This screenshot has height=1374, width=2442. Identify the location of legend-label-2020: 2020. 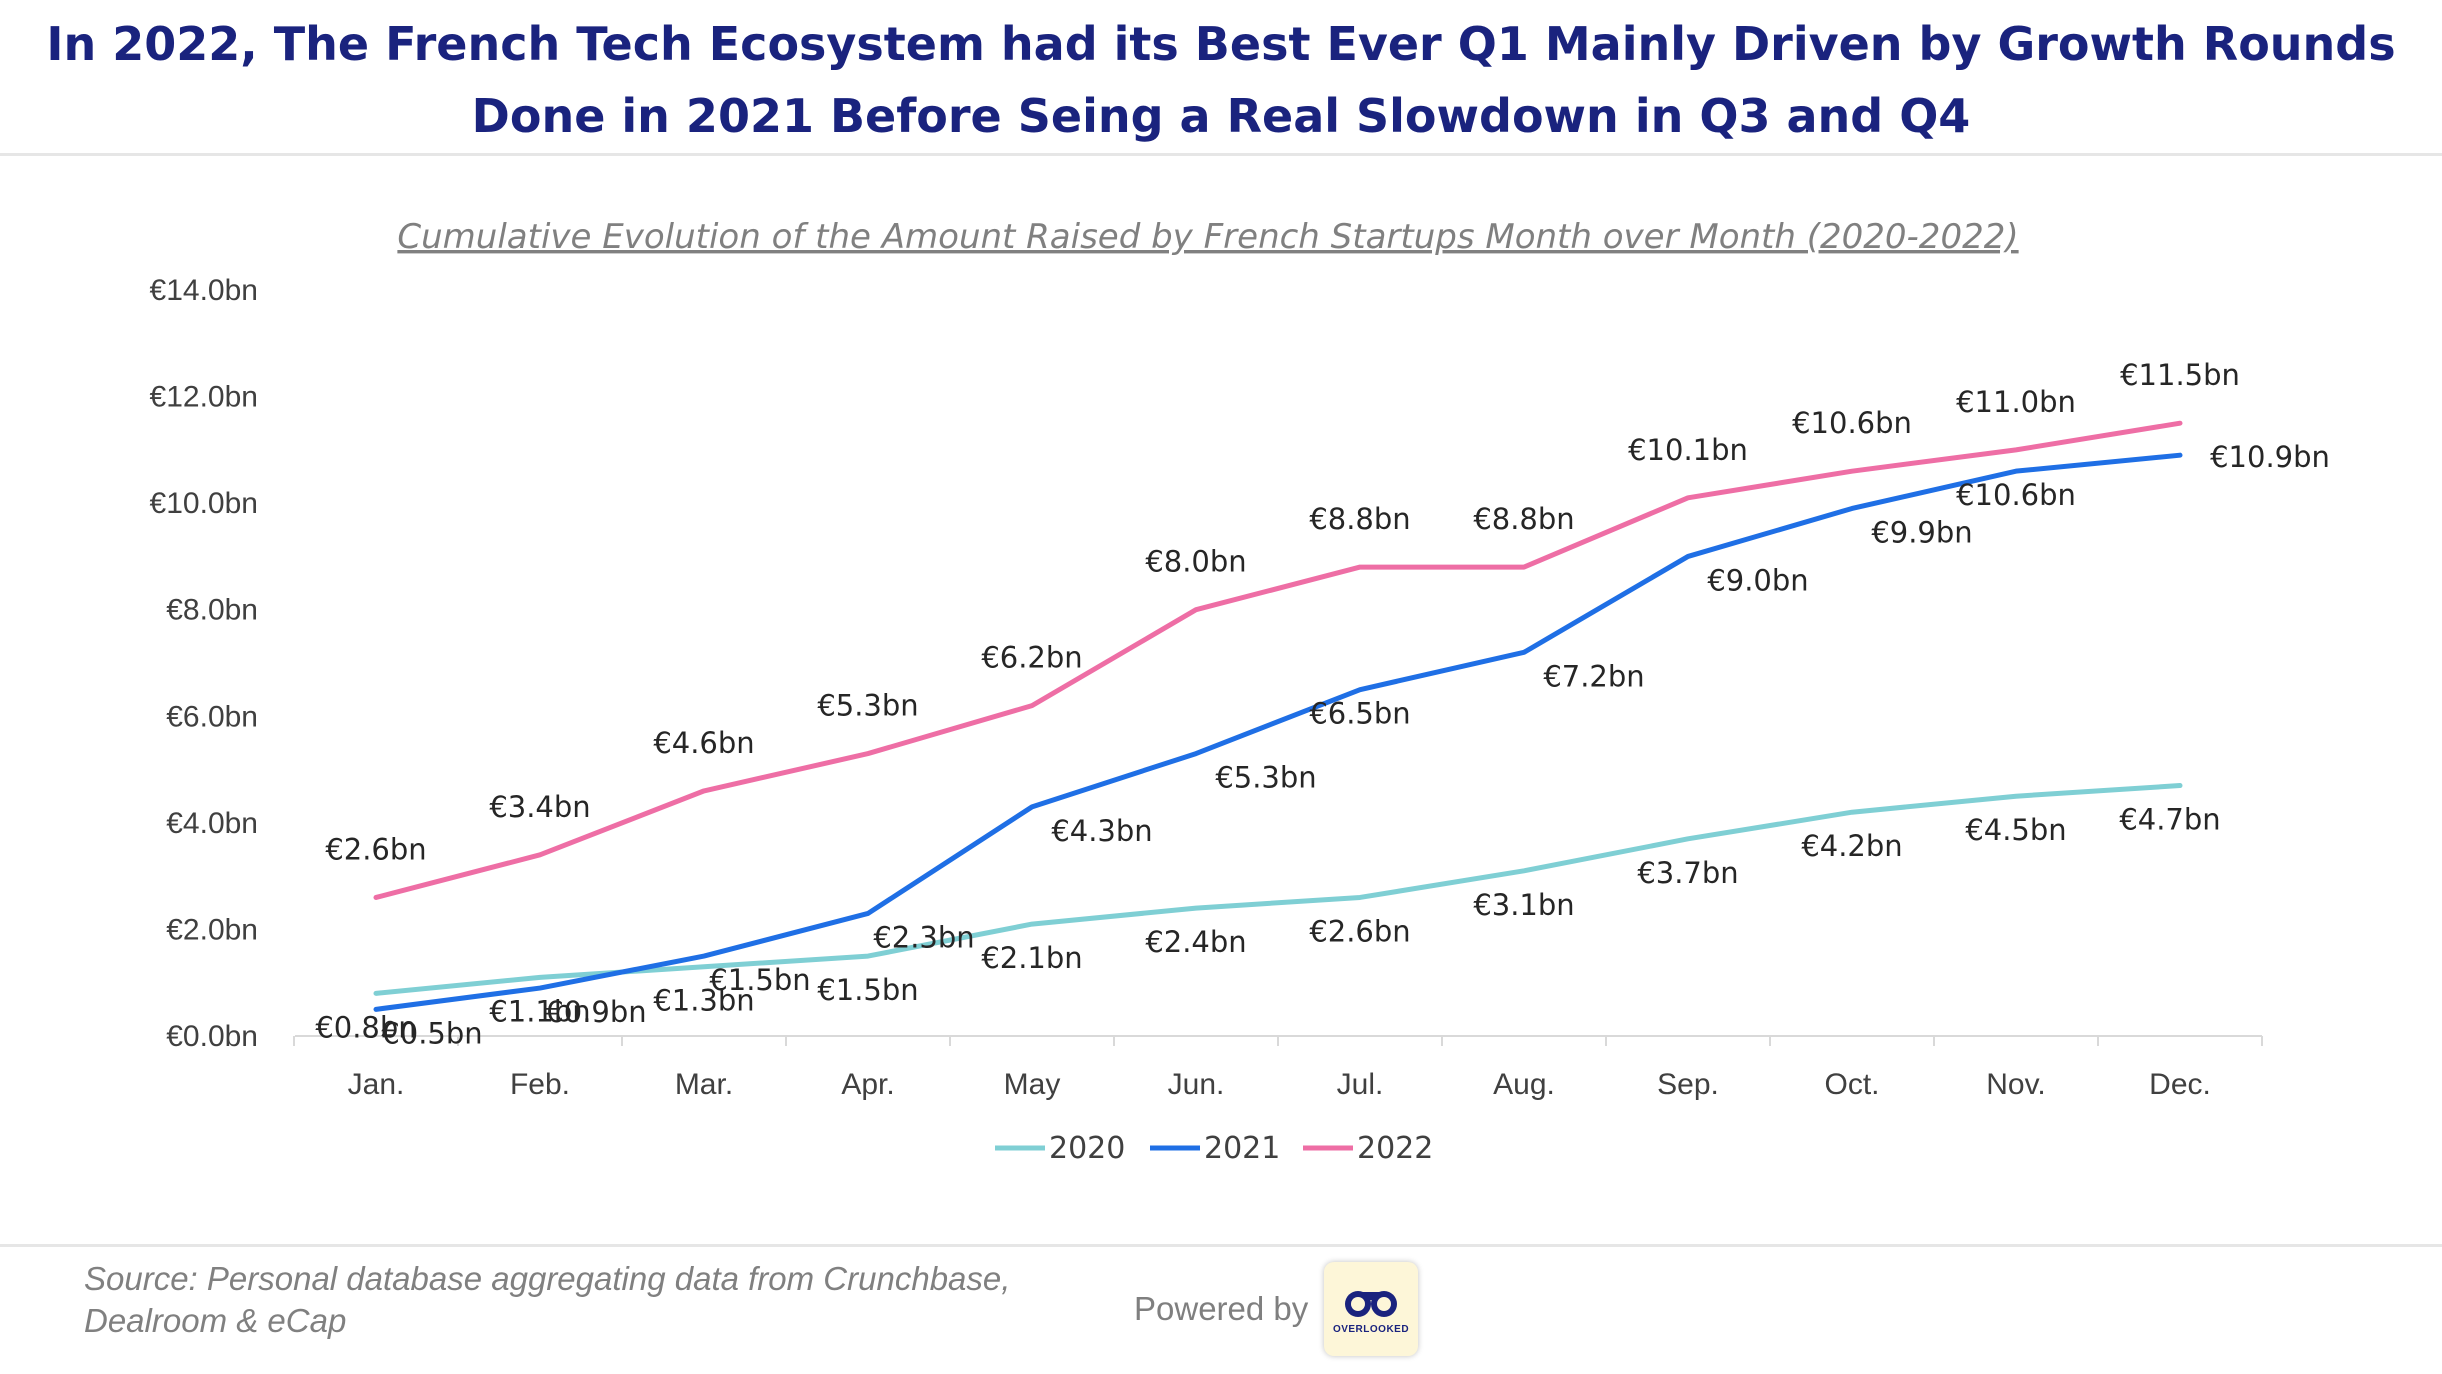
(1087, 1148).